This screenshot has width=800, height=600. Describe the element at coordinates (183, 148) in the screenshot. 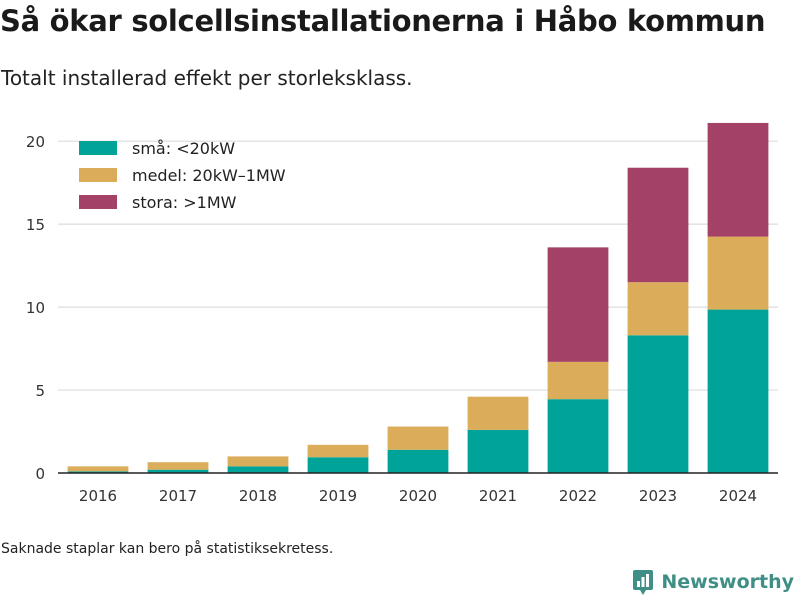

I see `legend-label: små: <20kW` at that location.